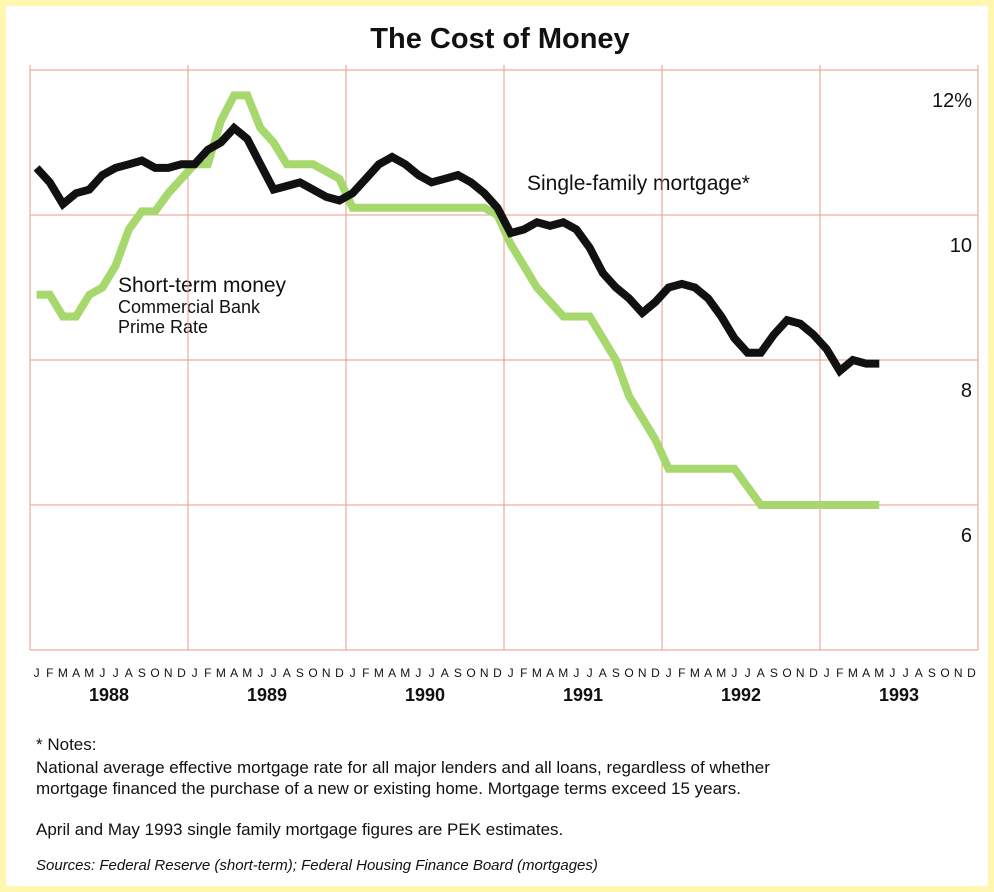 The width and height of the screenshot is (994, 892). Describe the element at coordinates (189, 307) in the screenshot. I see `series-sublabel: Commercial Bank` at that location.